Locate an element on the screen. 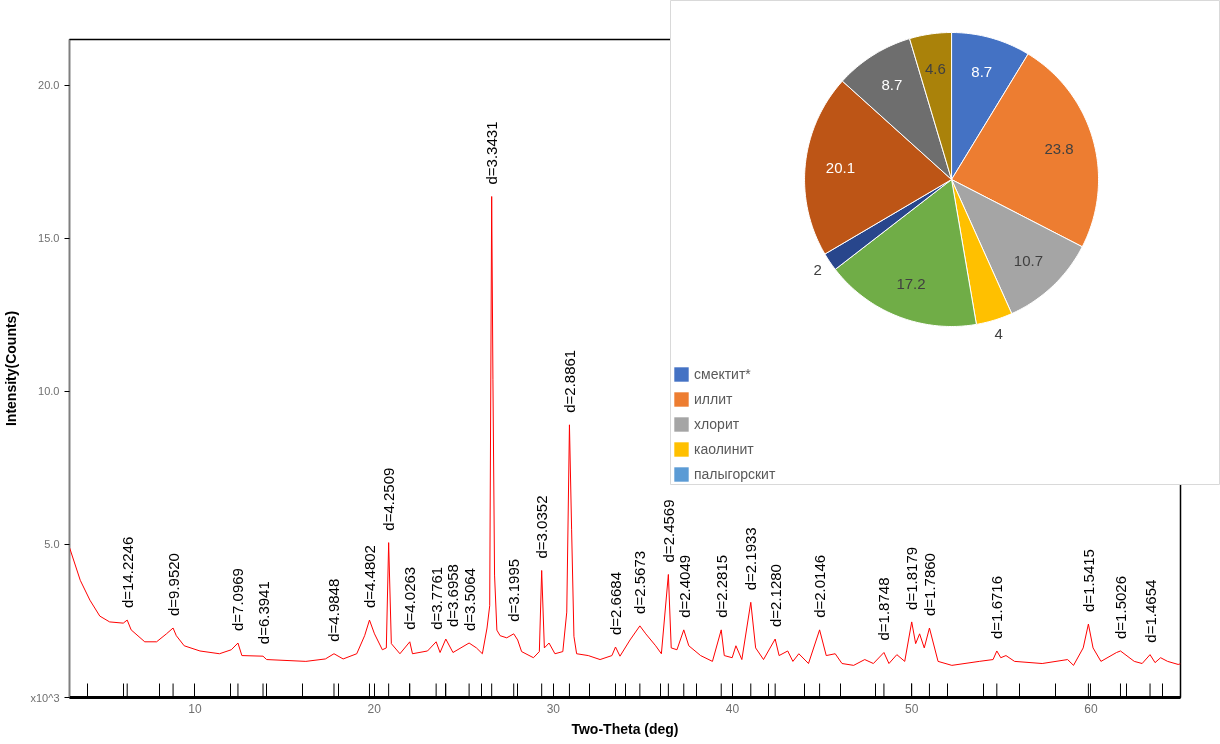 This screenshot has height=744, width=1220. legend-label: иллит is located at coordinates (713, 399).